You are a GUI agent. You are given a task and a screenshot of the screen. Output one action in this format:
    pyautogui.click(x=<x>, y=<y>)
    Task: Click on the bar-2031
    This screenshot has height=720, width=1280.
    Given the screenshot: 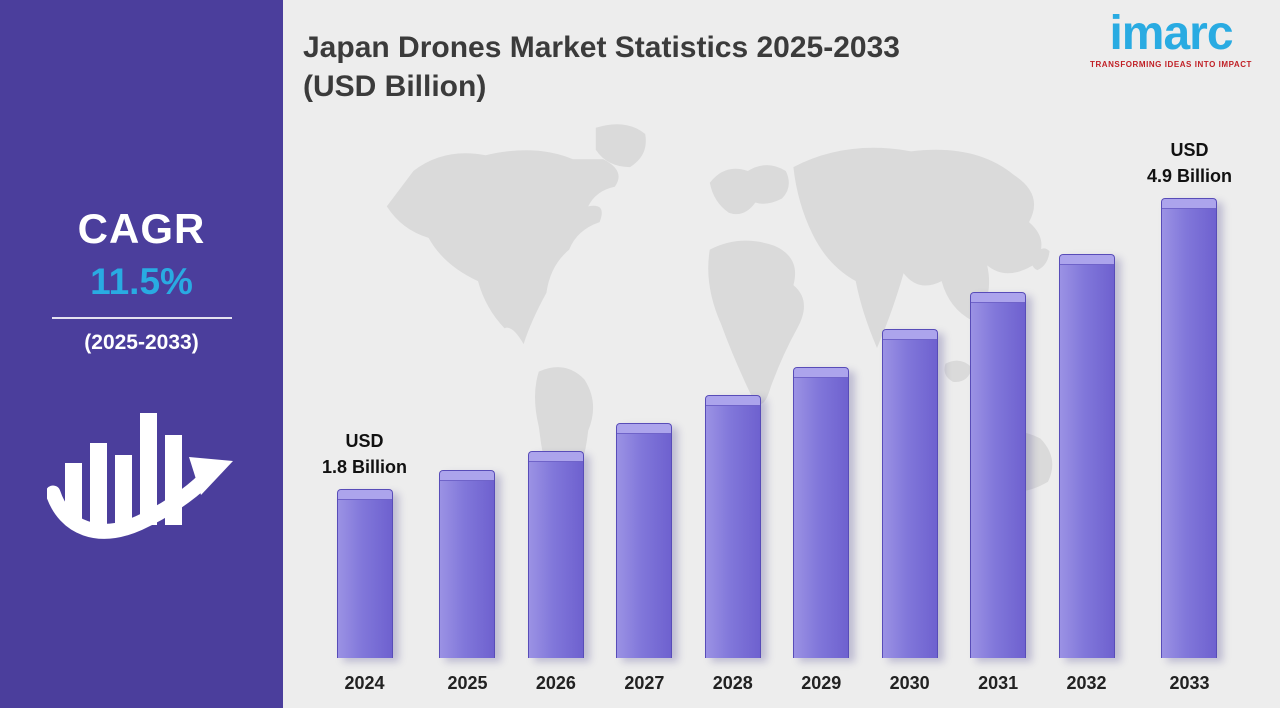 What is the action you would take?
    pyautogui.click(x=998, y=475)
    